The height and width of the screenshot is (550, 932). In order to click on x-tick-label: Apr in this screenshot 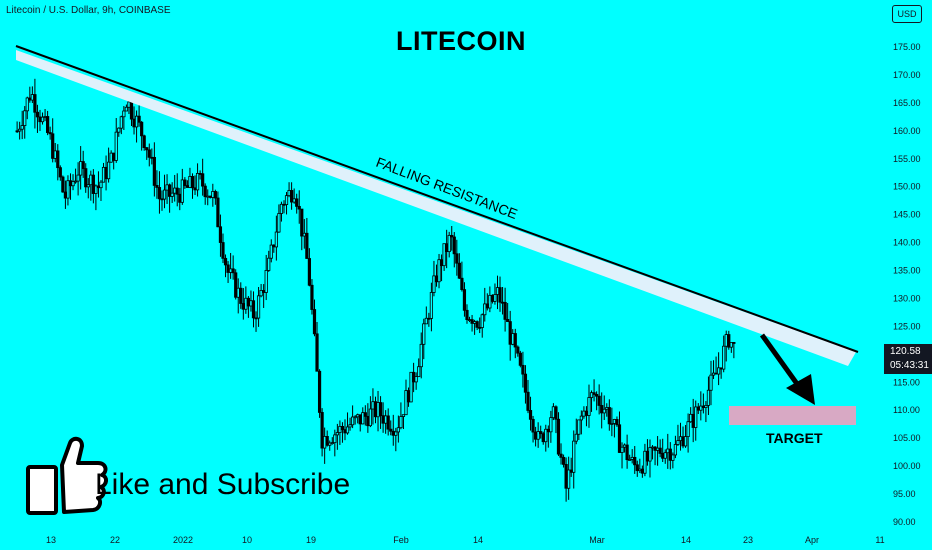, I will do `click(812, 540)`.